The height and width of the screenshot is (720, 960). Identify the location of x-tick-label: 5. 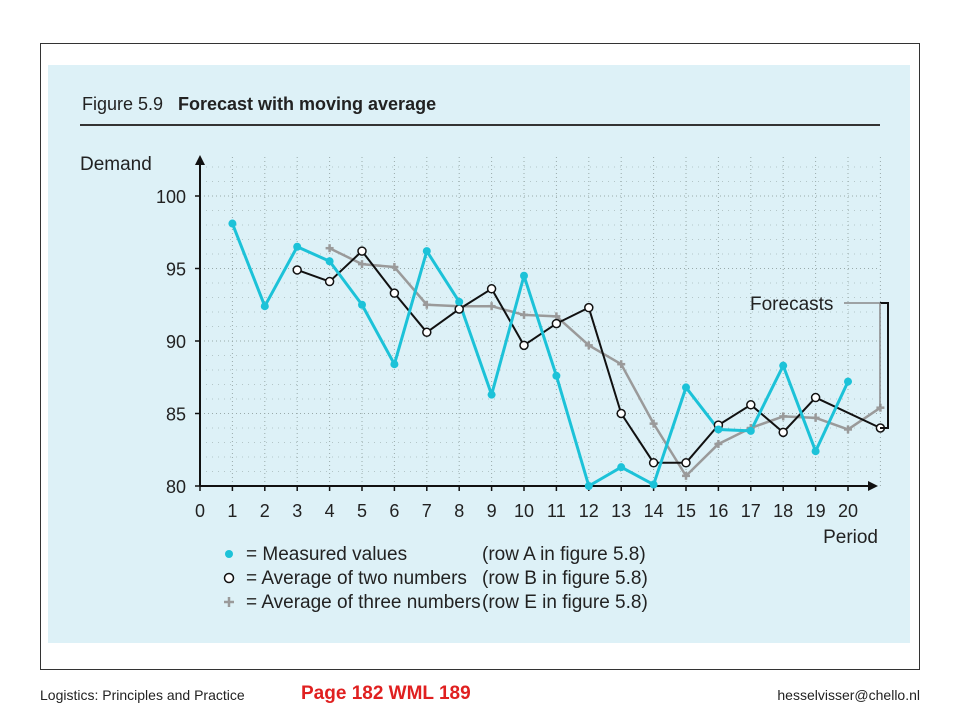
(362, 511).